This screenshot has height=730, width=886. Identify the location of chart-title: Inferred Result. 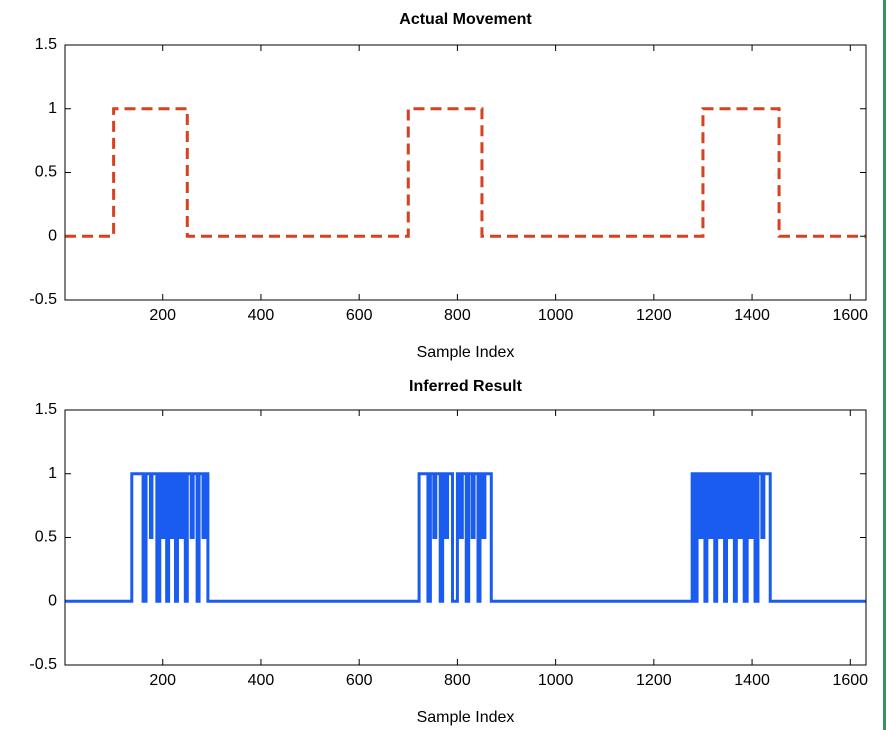
(466, 386).